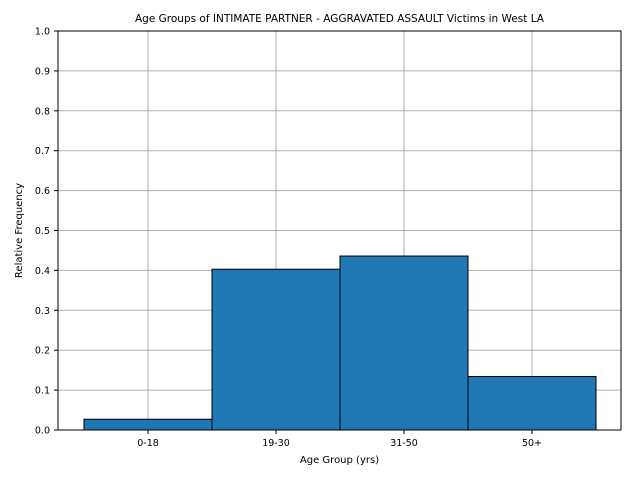 Image resolution: width=640 pixels, height=480 pixels. I want to click on bar-50+, so click(532, 403).